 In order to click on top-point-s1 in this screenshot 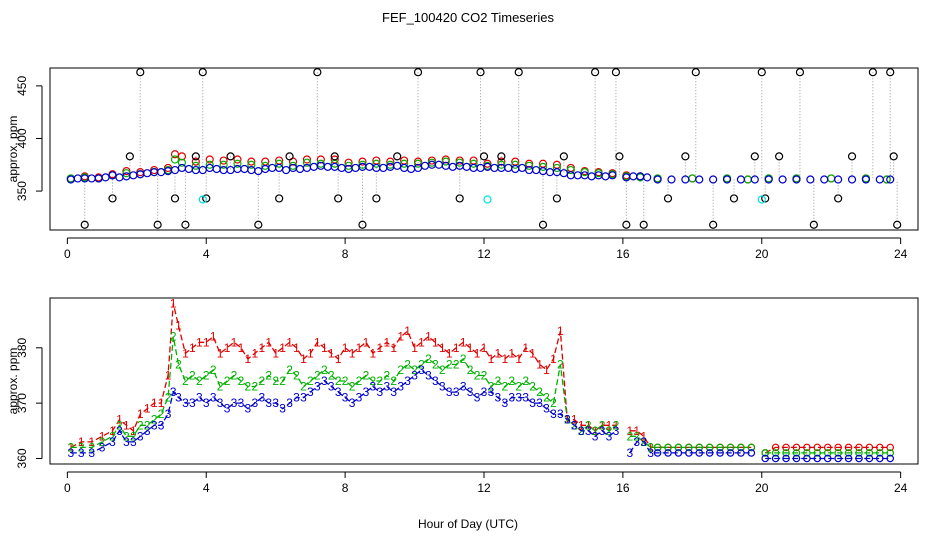, I will do `click(501, 161)`.